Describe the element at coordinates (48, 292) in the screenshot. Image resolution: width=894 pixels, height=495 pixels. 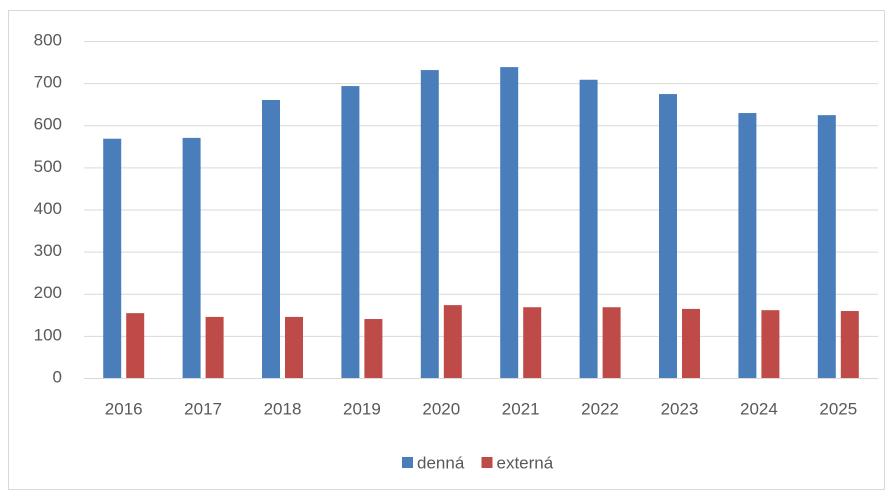
I see `y-tick-label: 200` at that location.